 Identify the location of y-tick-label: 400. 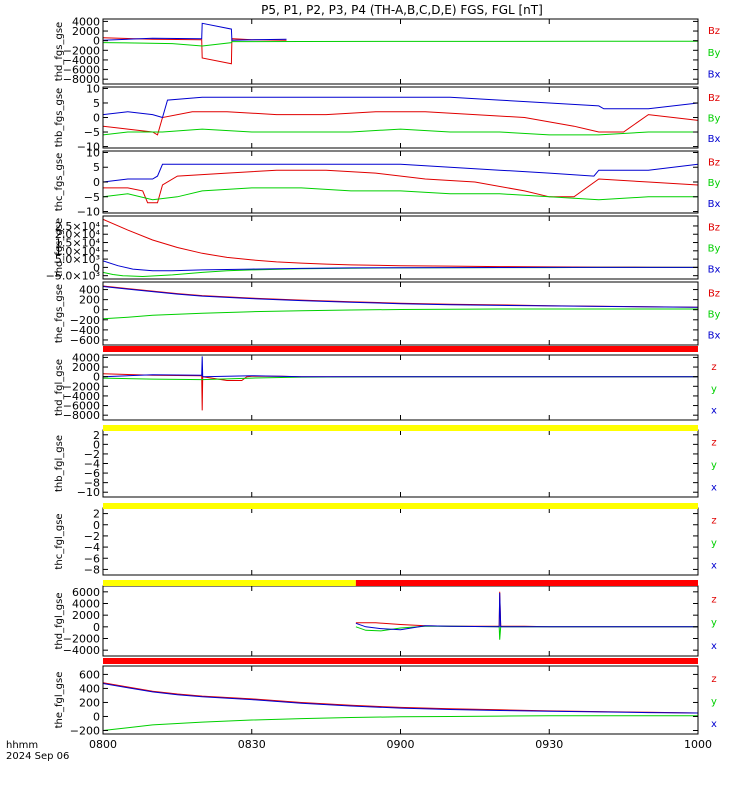
(89, 688).